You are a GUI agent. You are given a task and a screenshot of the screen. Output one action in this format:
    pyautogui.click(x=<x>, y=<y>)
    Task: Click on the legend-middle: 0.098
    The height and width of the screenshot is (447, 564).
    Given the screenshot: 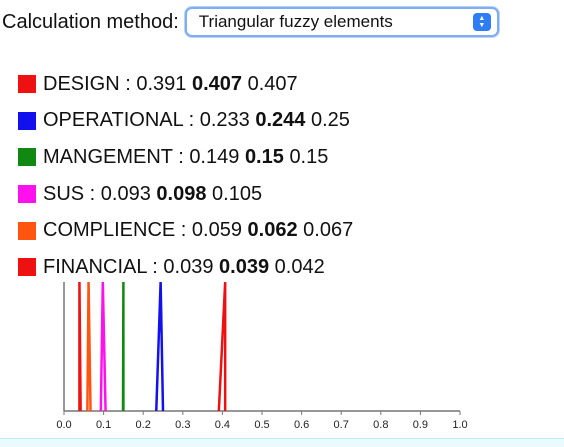 What is the action you would take?
    pyautogui.click(x=181, y=194)
    